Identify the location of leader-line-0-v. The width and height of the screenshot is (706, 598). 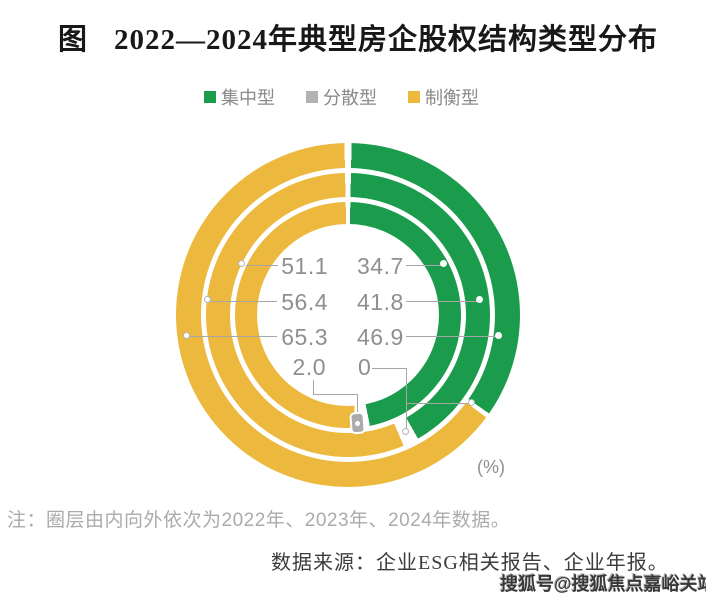
(406, 399).